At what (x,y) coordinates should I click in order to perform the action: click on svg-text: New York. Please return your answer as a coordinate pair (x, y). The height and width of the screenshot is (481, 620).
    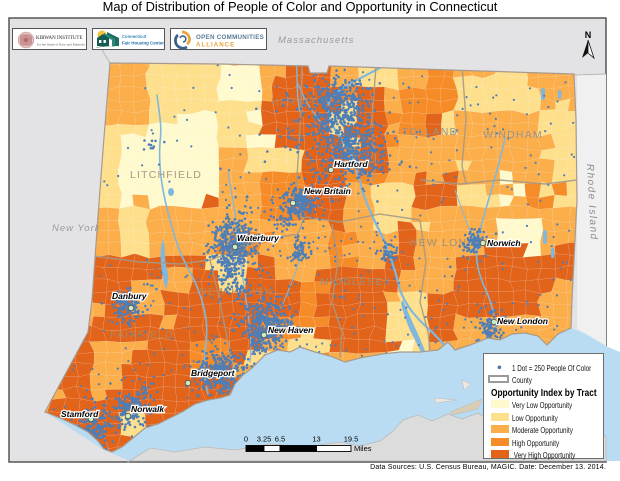
    Looking at the image, I should click on (76, 228).